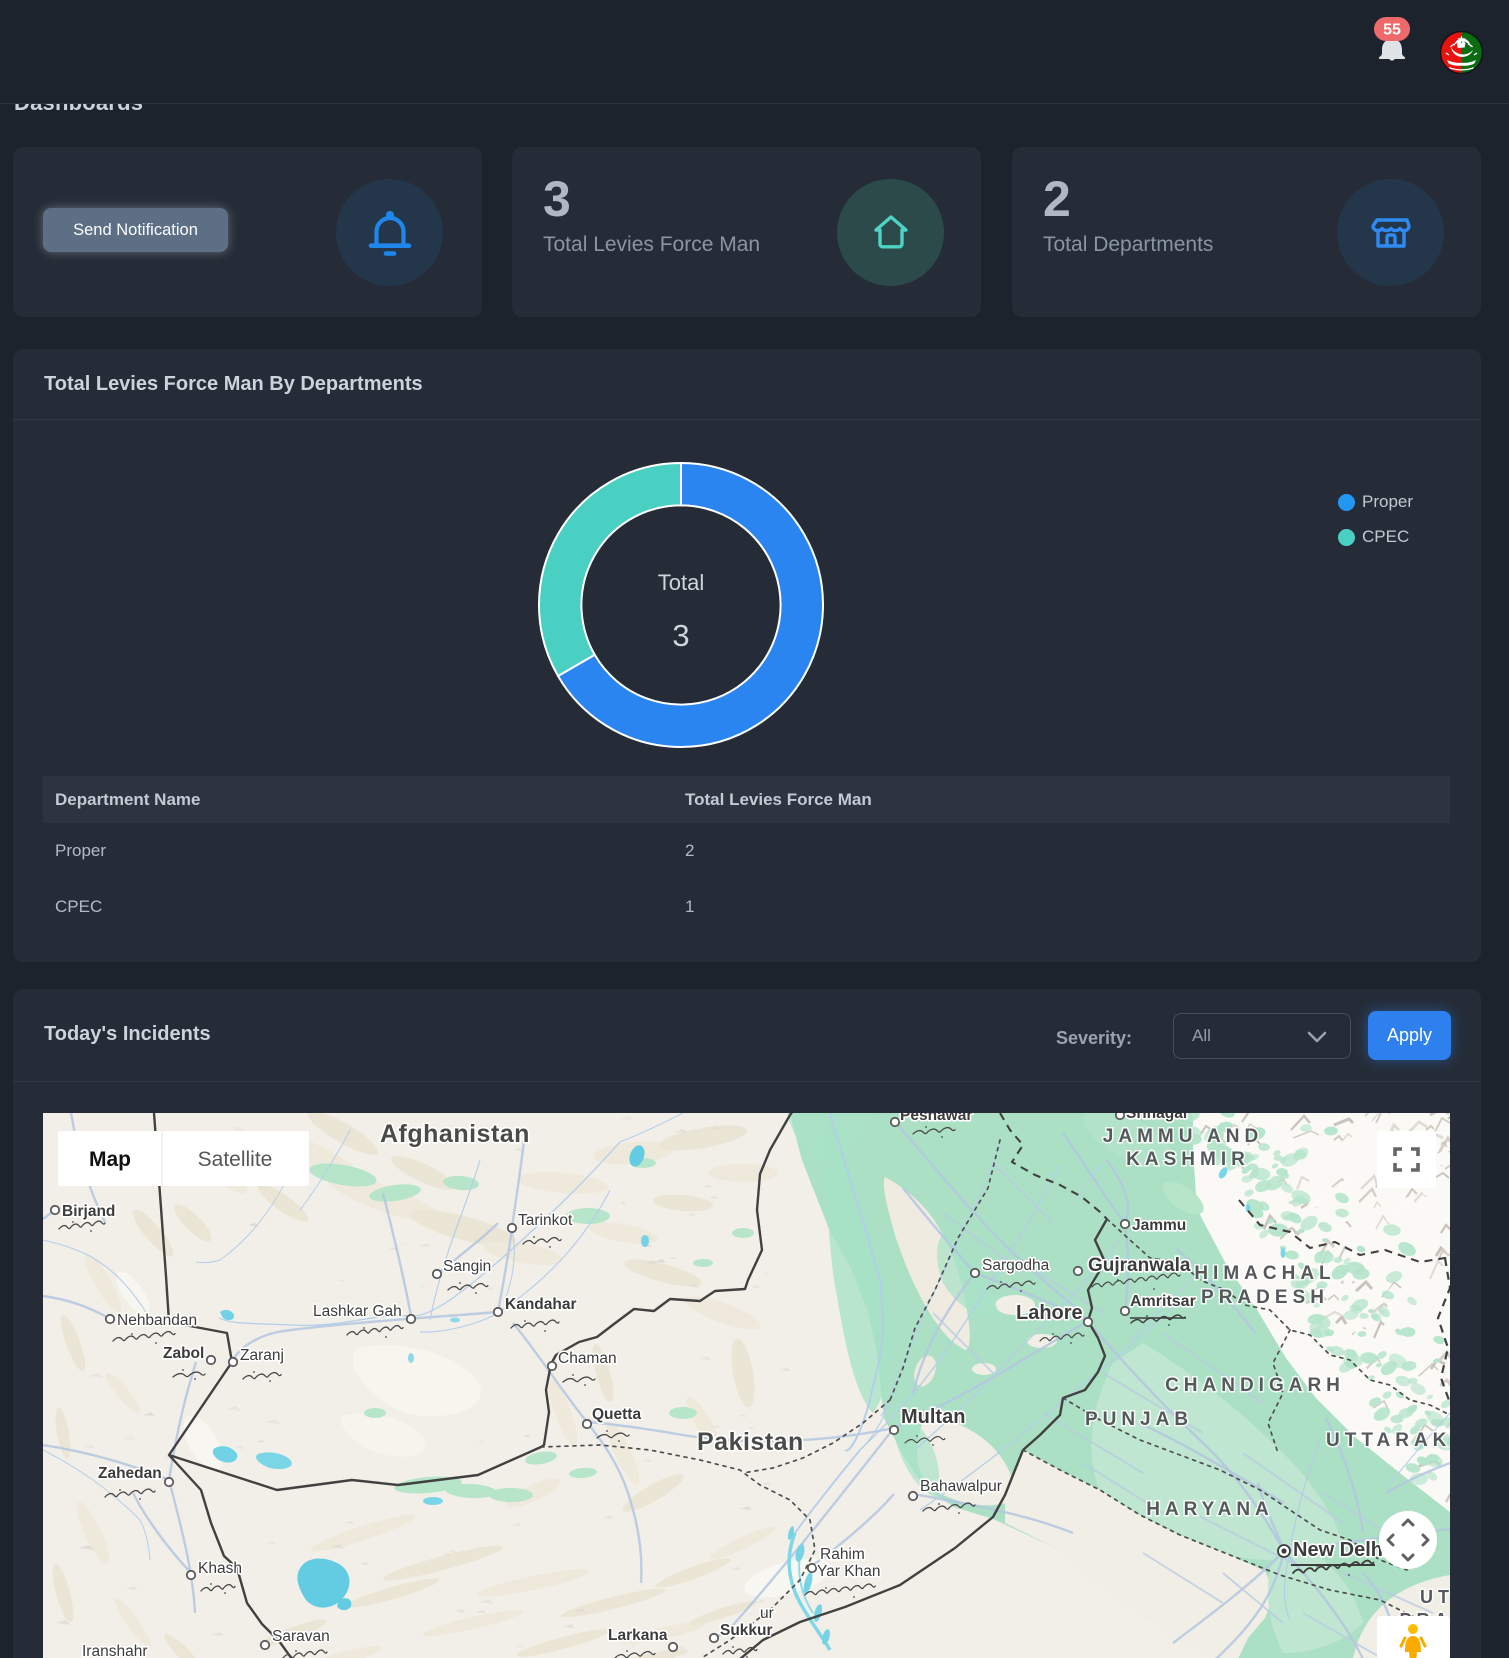  I want to click on svg-text: JAMMU AND, so click(1183, 1136).